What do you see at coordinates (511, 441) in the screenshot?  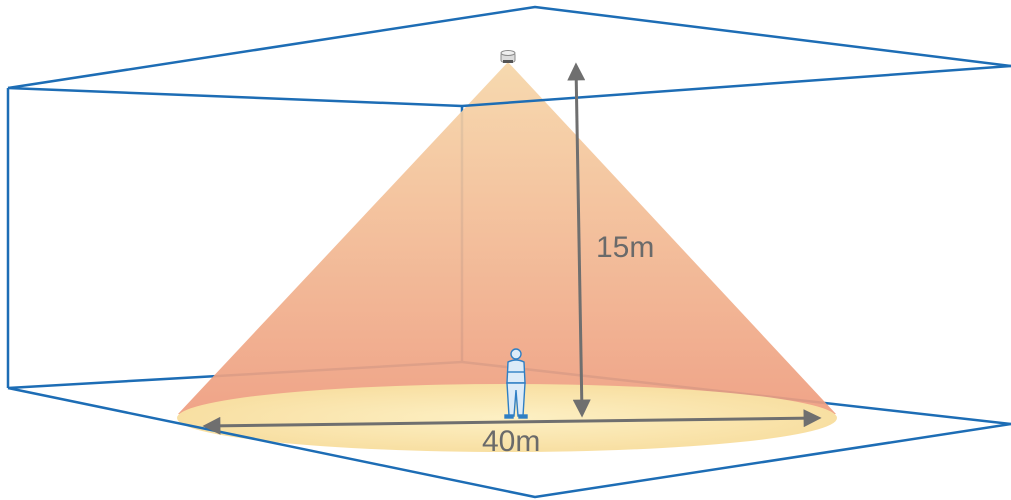 I see `width-label: 40m` at bounding box center [511, 441].